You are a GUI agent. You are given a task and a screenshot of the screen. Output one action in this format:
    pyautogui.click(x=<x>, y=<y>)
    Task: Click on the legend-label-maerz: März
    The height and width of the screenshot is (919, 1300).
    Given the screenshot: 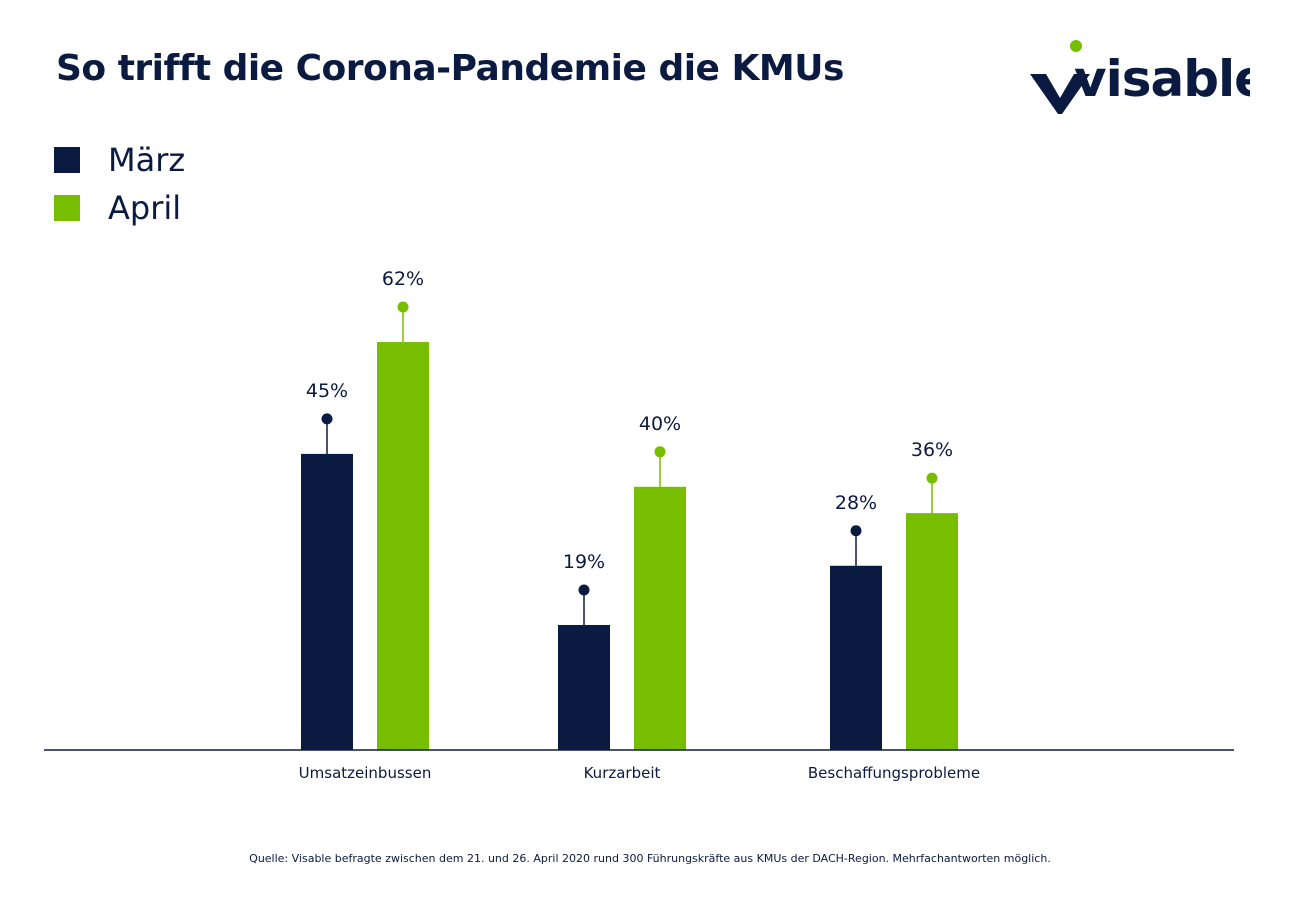 What is the action you would take?
    pyautogui.click(x=147, y=160)
    